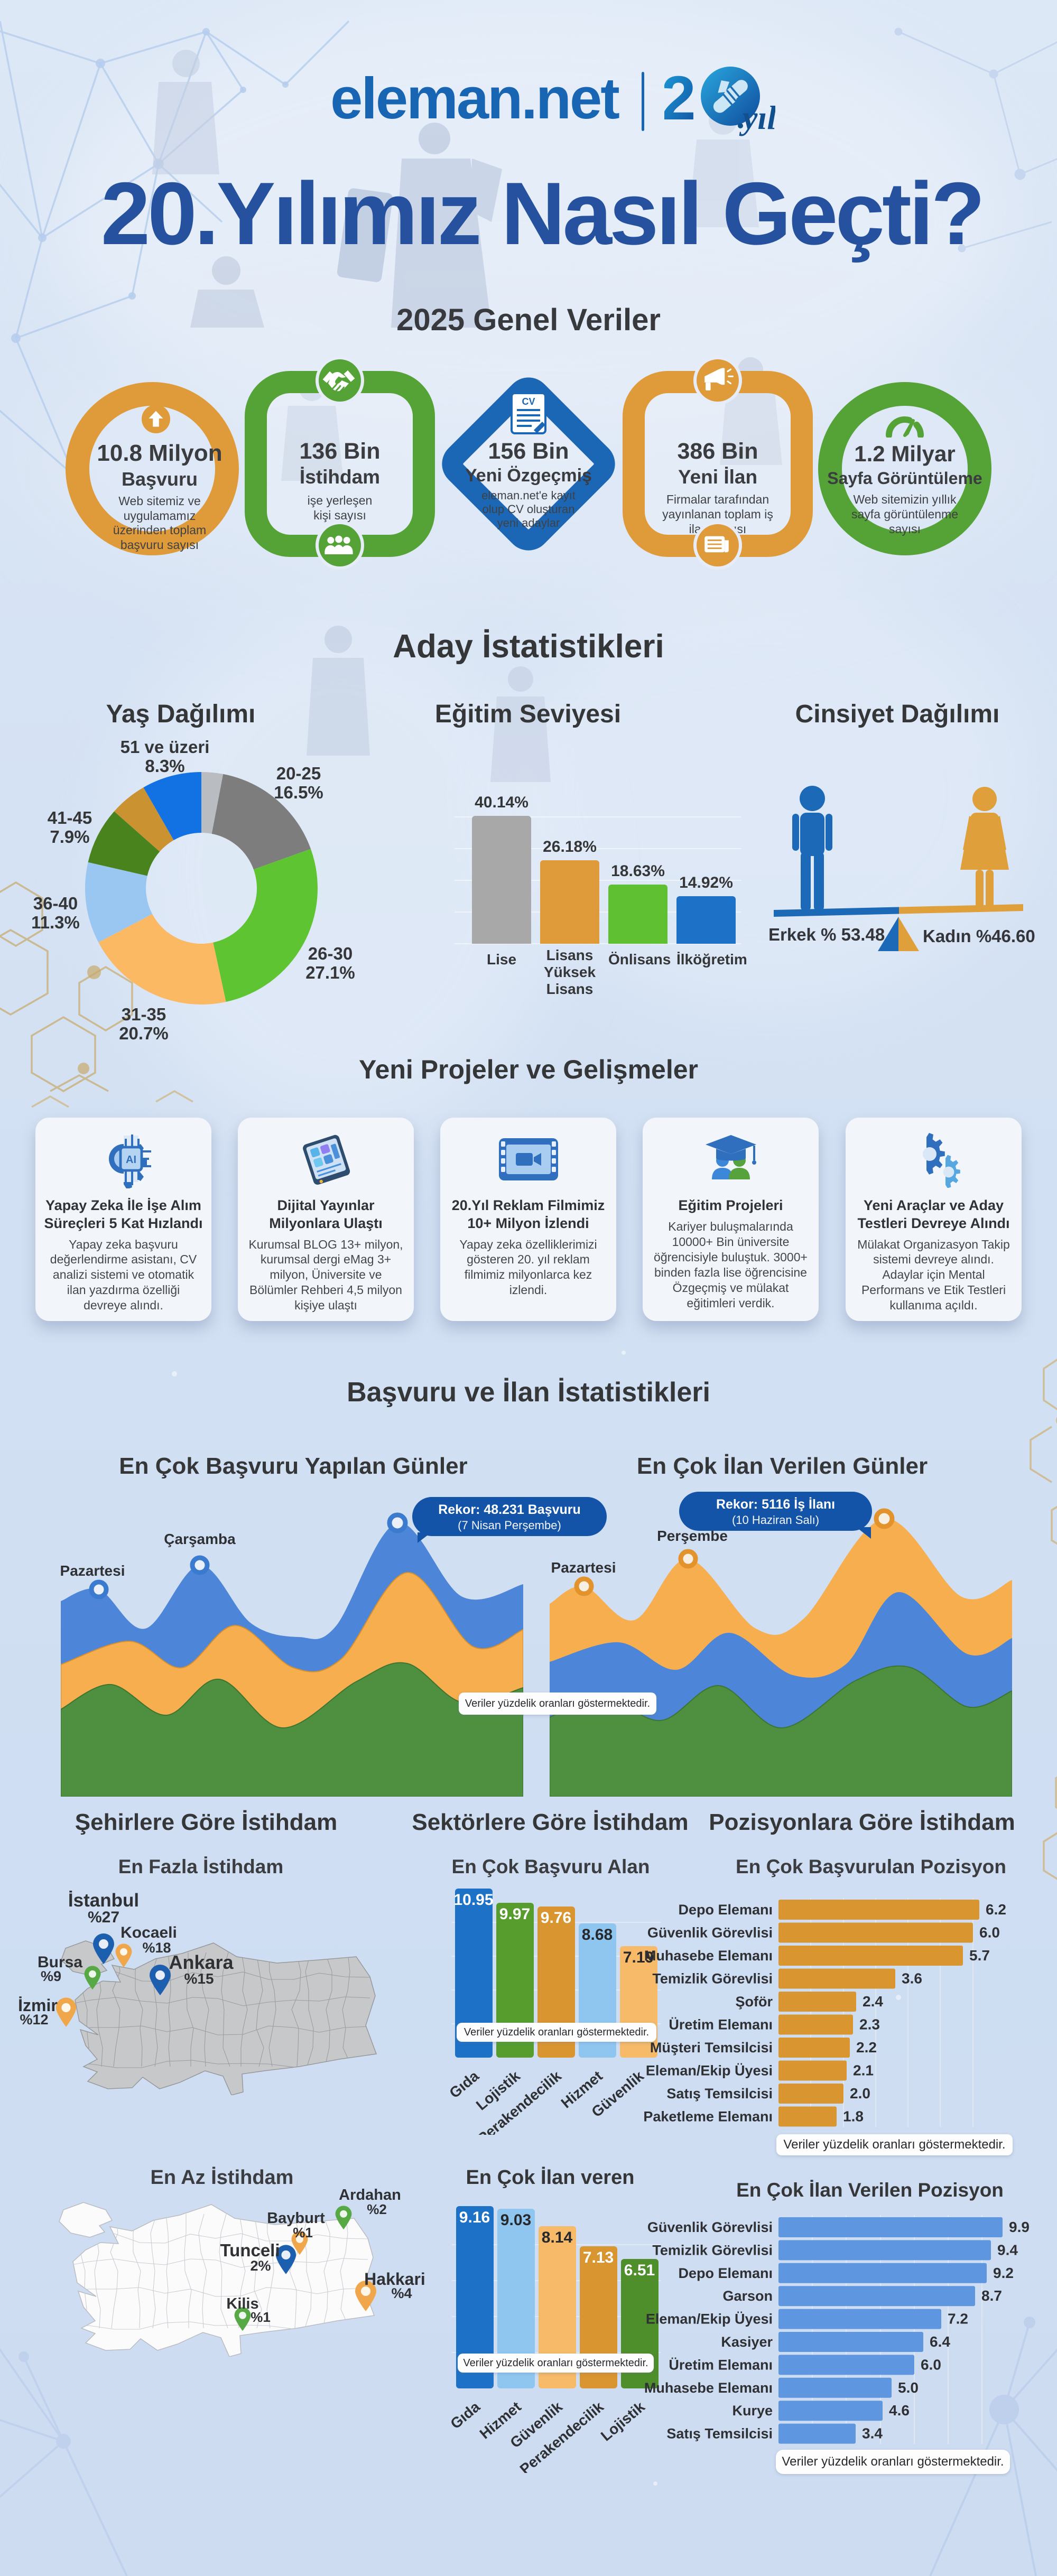  I want to click on svg-text: 2.1, so click(863, 2070).